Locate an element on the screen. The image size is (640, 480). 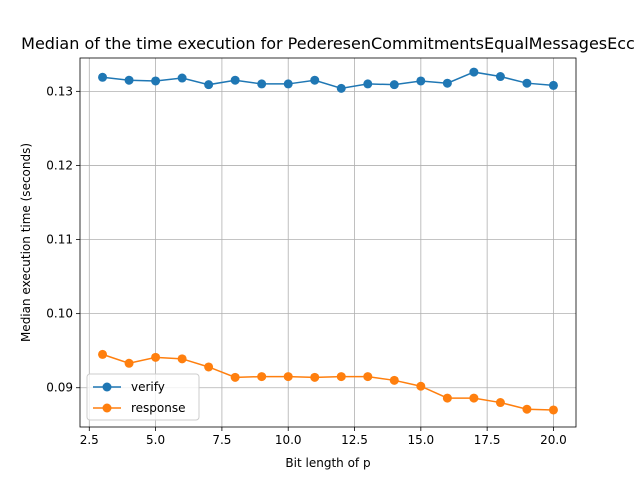
y-axis: 0.09 0.10 0.11 0.12 0.13 is located at coordinates (63, 239).